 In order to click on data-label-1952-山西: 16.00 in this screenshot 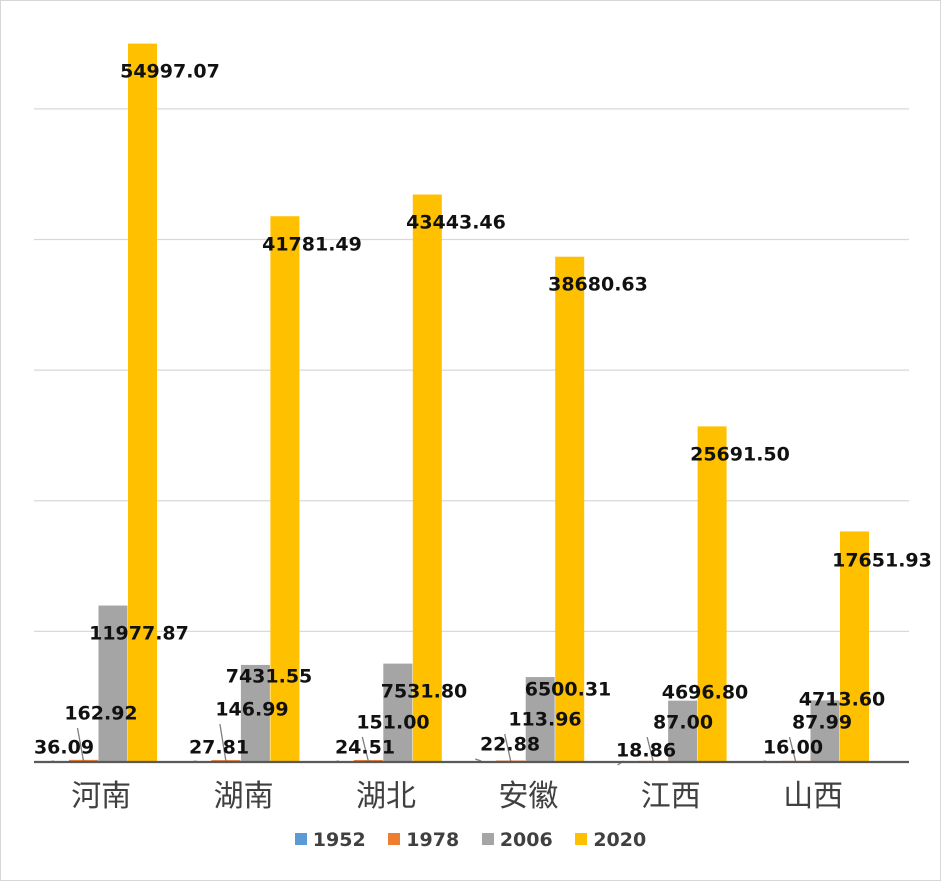, I will do `click(793, 748)`.